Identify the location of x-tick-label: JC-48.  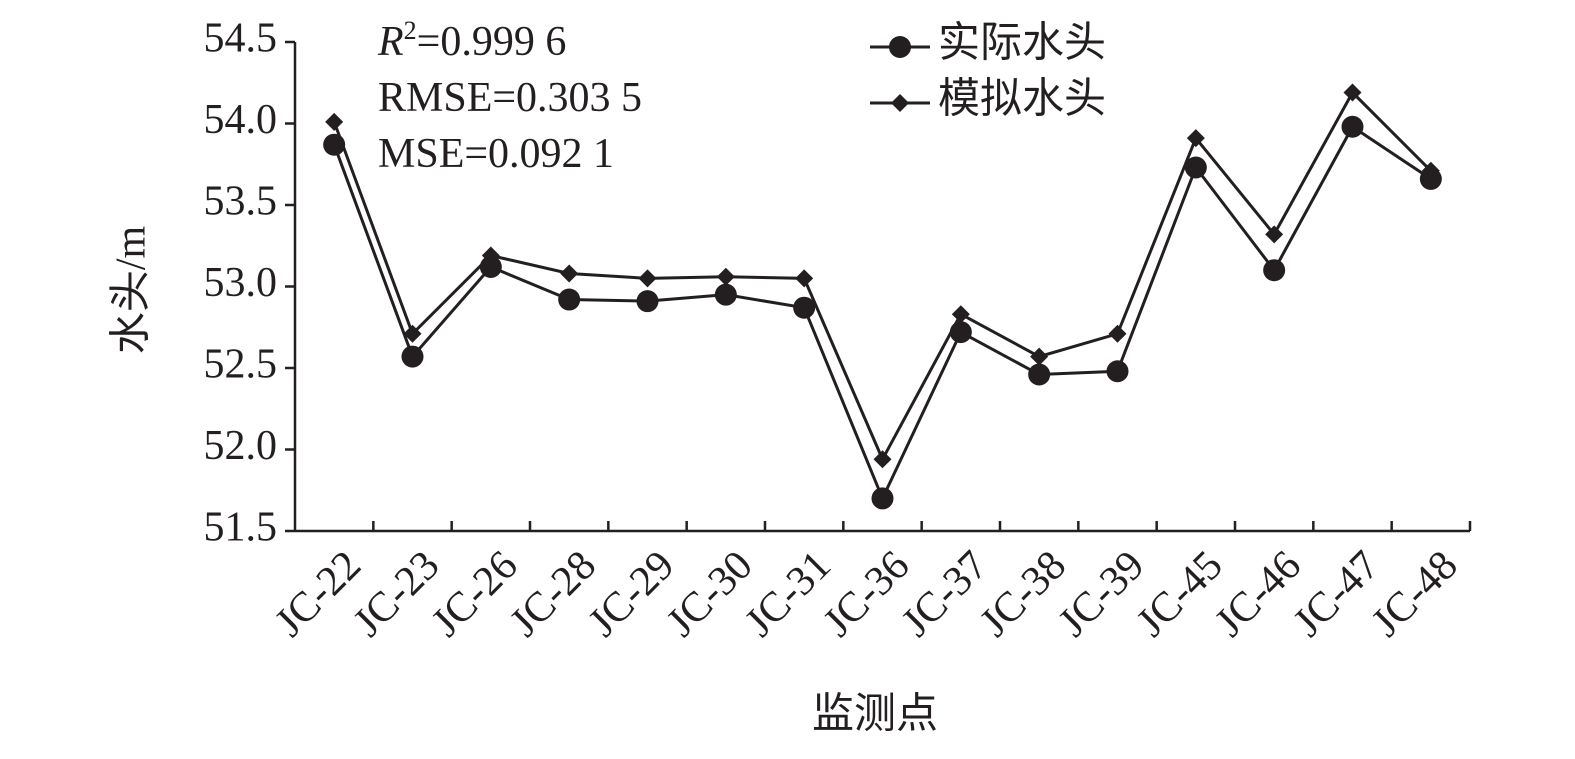
(1414, 593).